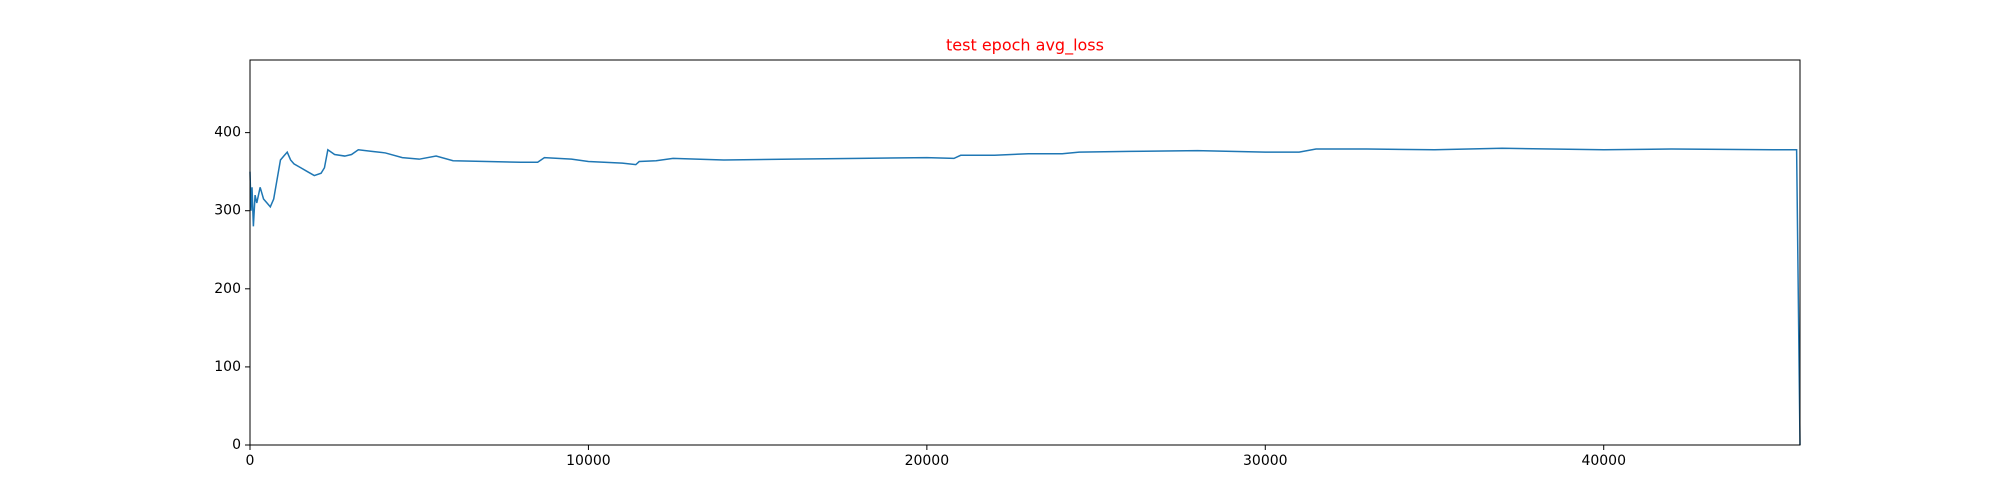 The height and width of the screenshot is (500, 2000). What do you see at coordinates (588, 461) in the screenshot?
I see `x-tick-label: 10000` at bounding box center [588, 461].